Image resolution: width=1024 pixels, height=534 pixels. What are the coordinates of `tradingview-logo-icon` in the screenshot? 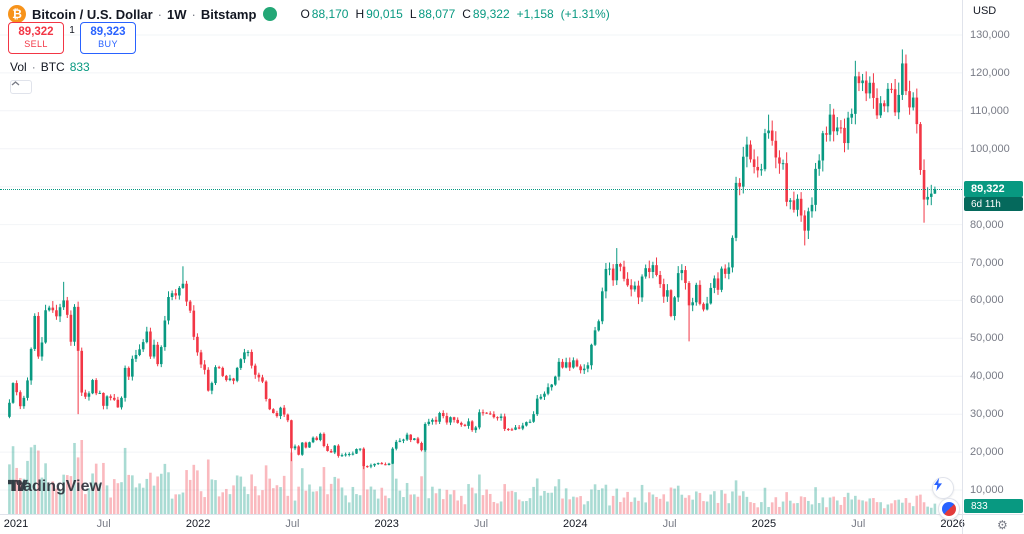 It's located at (18, 485).